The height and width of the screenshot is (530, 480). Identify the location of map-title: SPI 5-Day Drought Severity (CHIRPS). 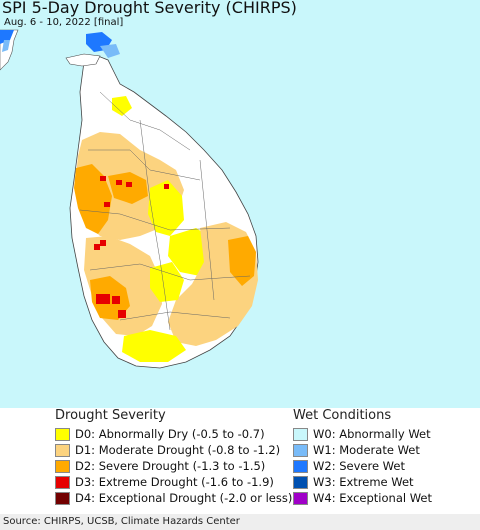
(149, 8).